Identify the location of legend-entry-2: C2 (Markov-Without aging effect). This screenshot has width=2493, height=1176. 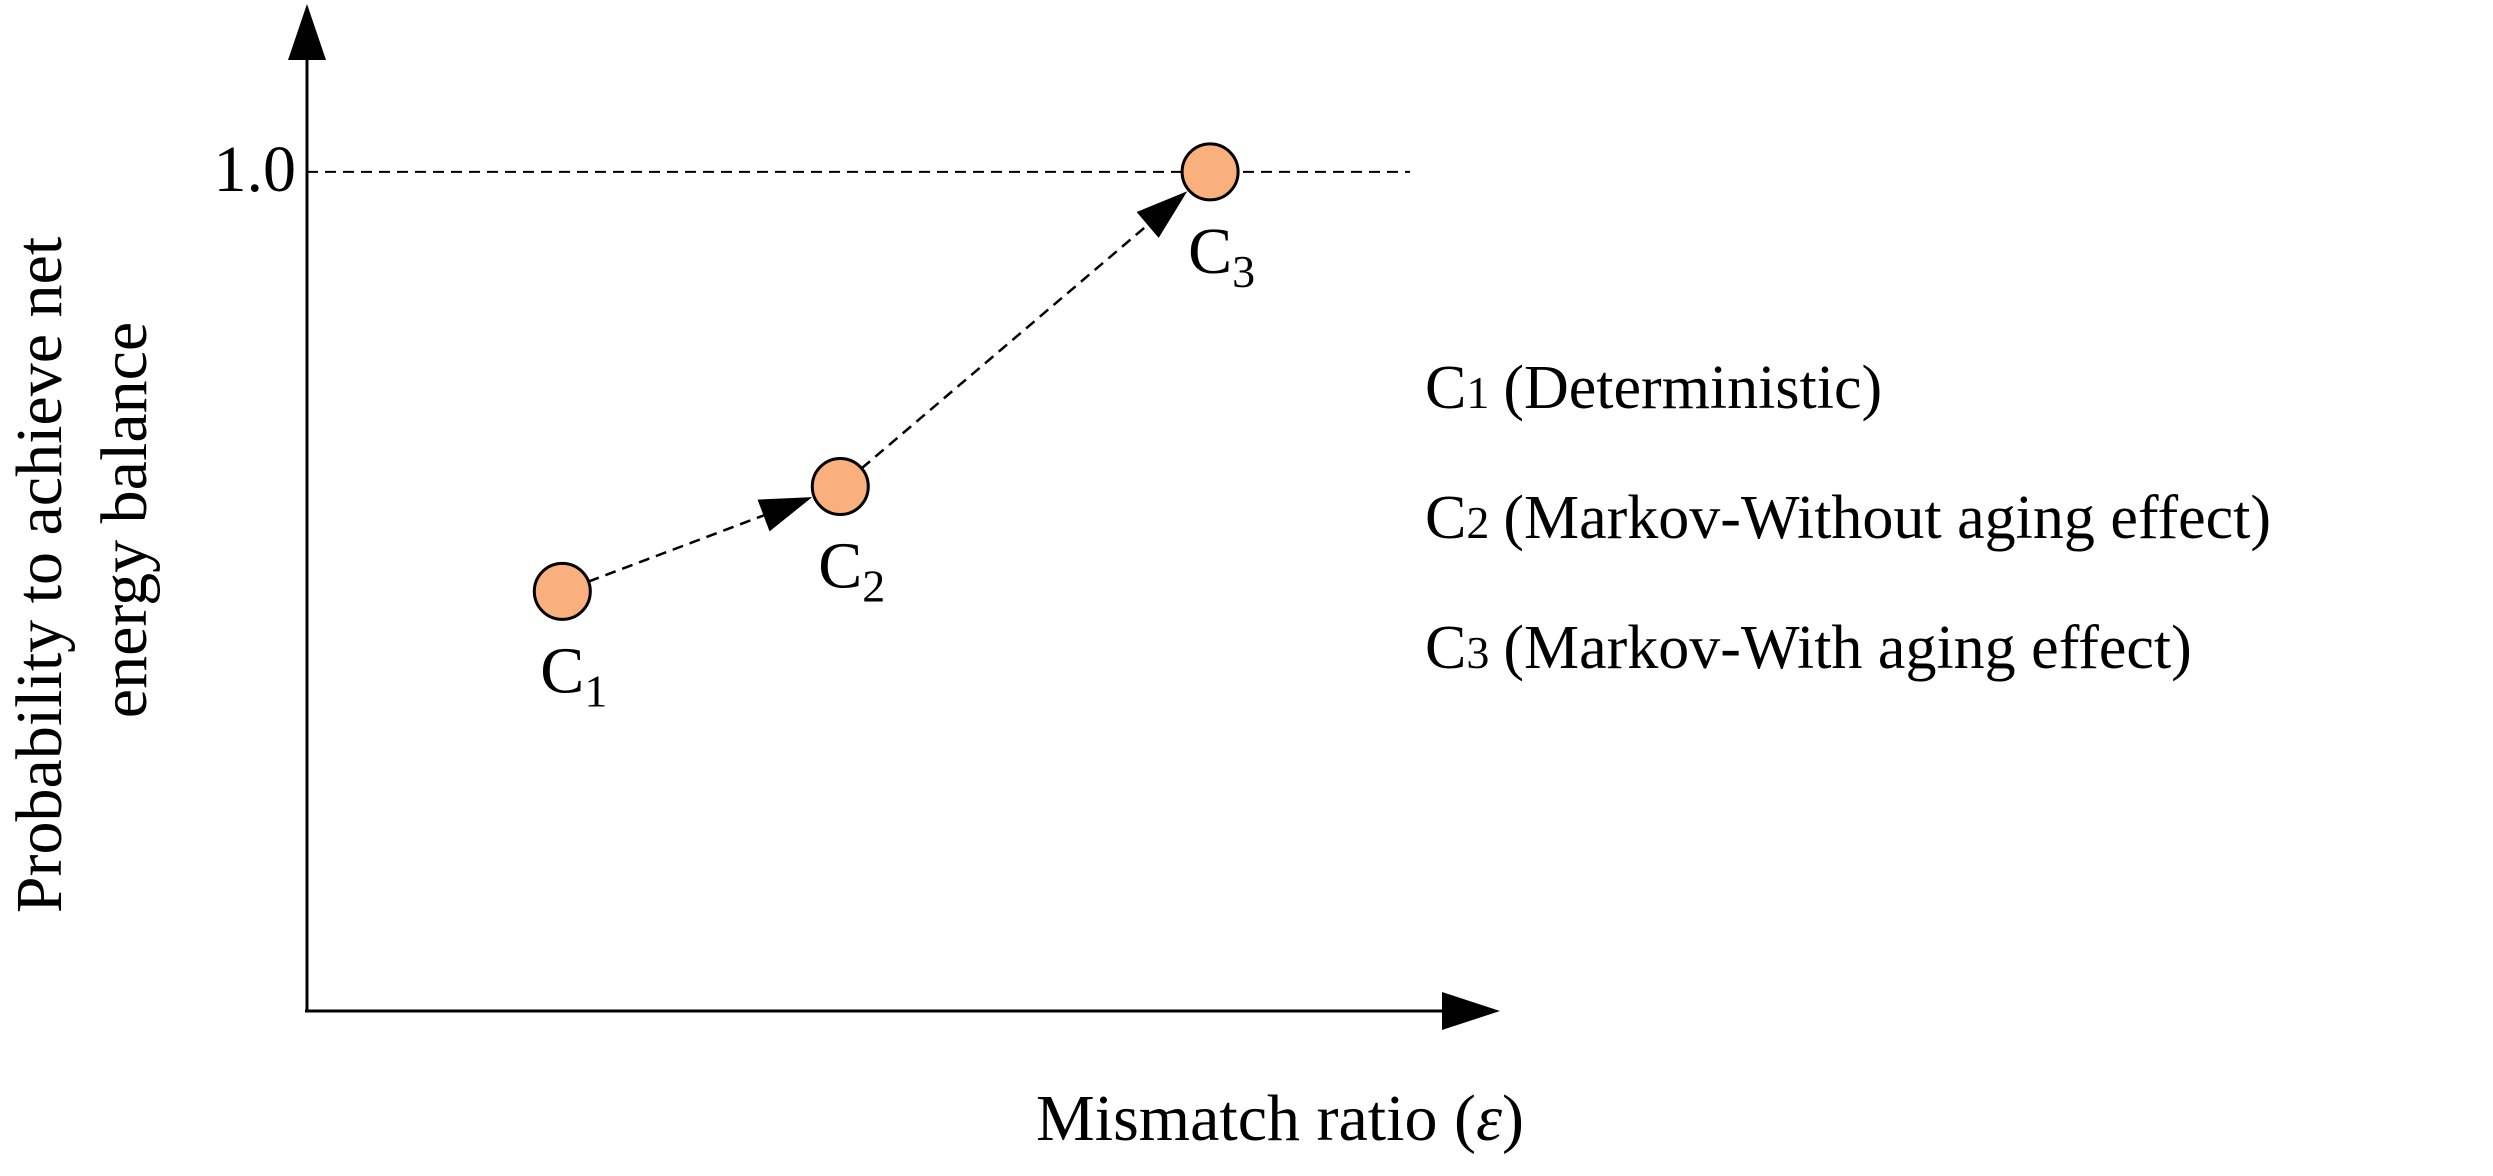
(1848, 518).